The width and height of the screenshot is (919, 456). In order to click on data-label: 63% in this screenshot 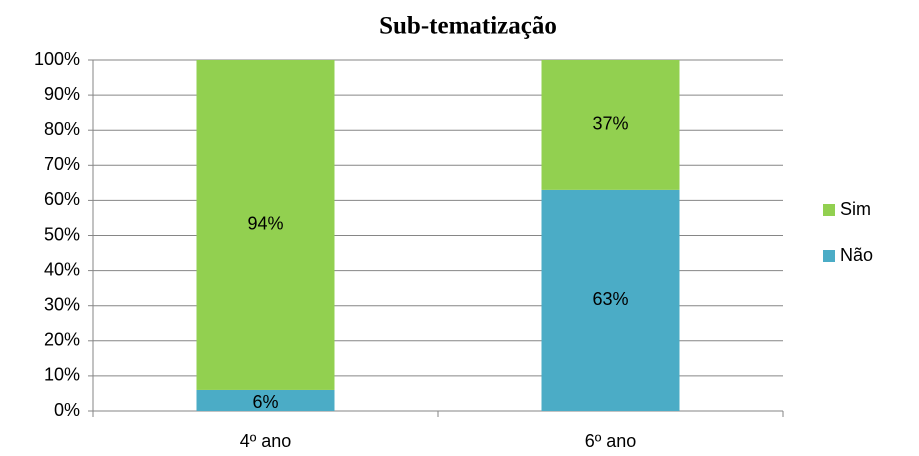, I will do `click(610, 299)`.